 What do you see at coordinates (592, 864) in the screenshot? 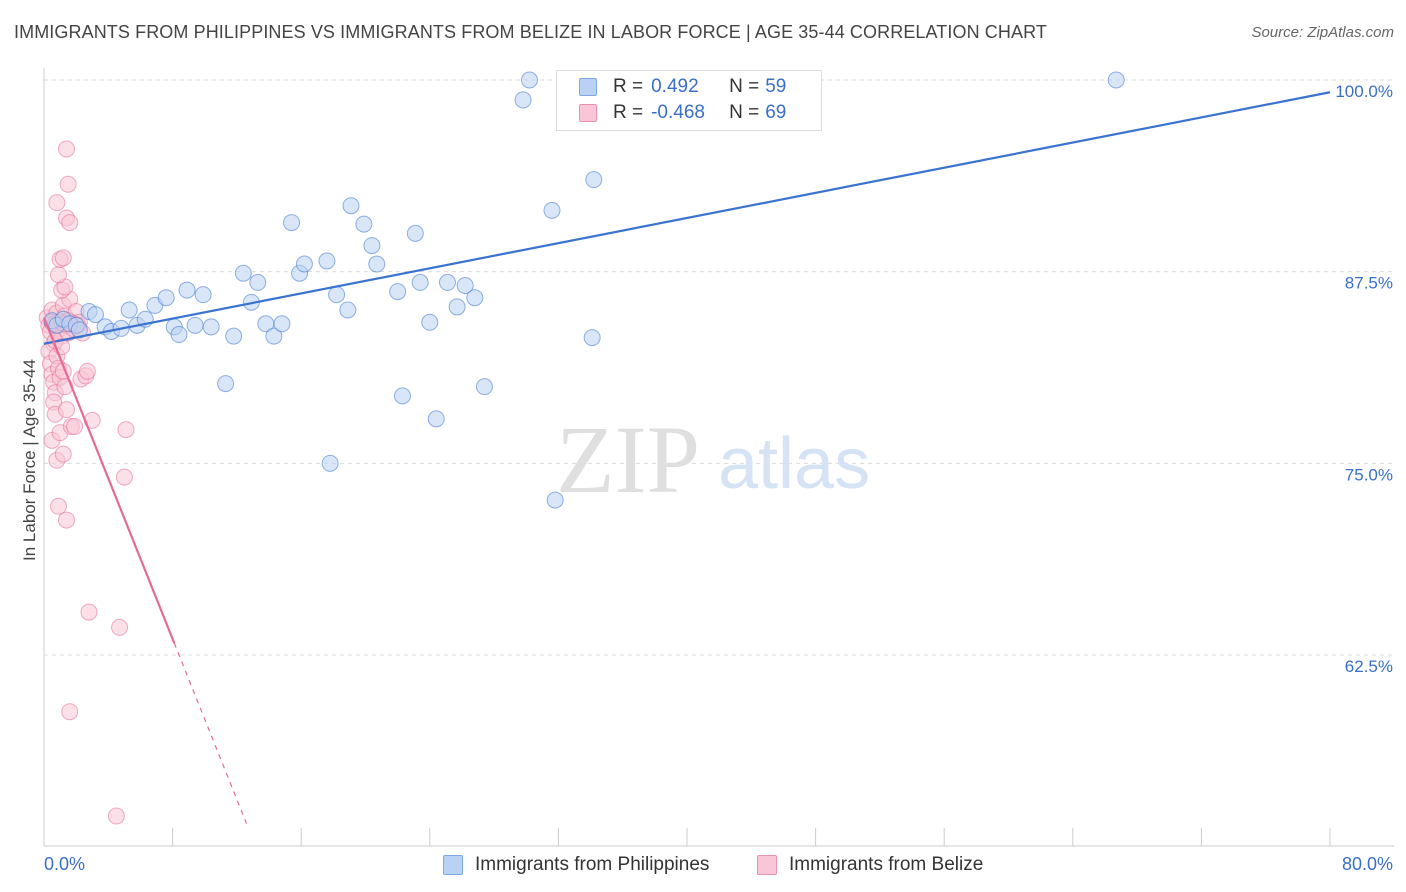
I see `legend-label-philippines: Immigrants from Philippines` at bounding box center [592, 864].